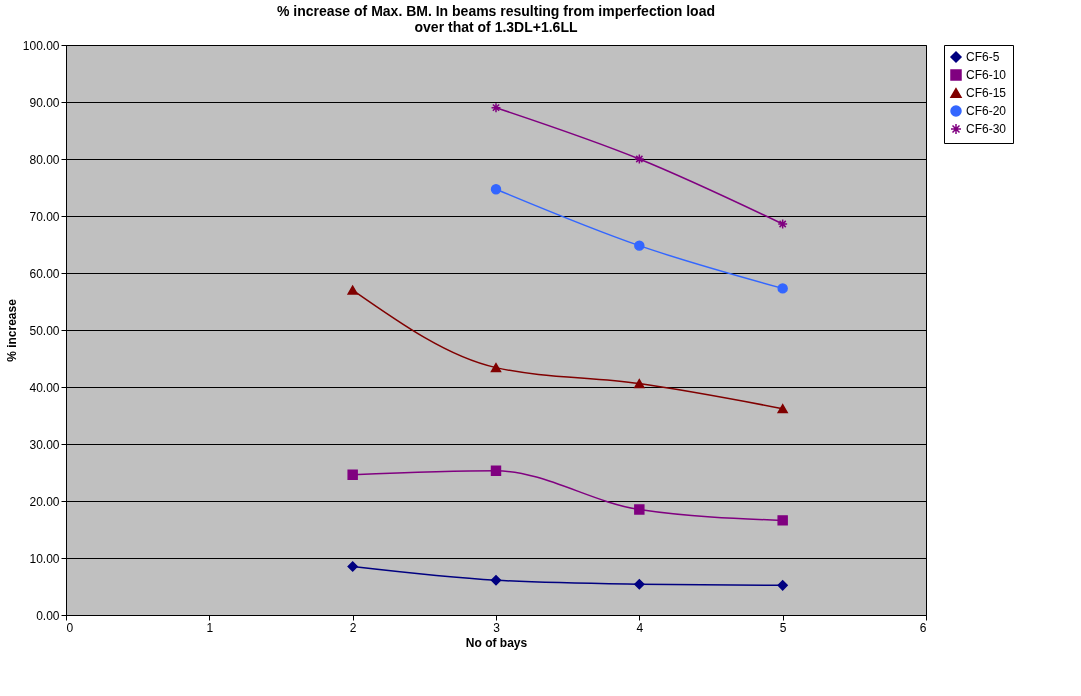 This screenshot has height=696, width=1081. I want to click on x-tick-label: 2, so click(353, 627).